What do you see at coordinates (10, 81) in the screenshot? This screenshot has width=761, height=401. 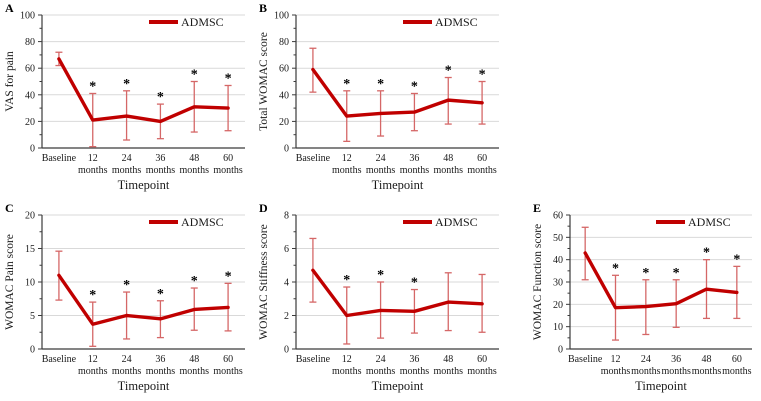 I see `svg-text: VAS for pain` at bounding box center [10, 81].